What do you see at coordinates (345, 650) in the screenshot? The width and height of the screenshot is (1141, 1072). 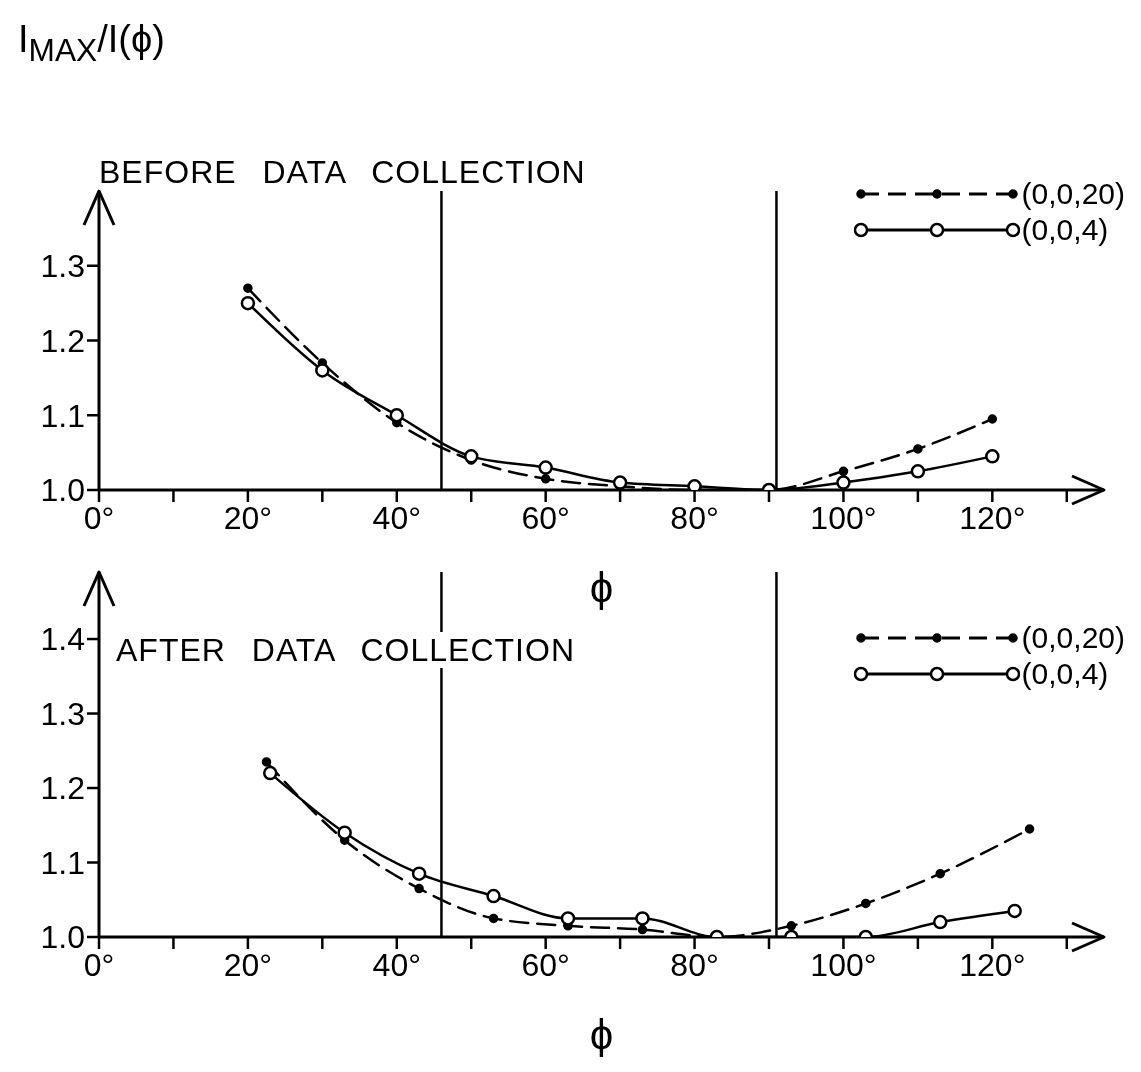 I see `text: AFTER DATA COLLECTION` at bounding box center [345, 650].